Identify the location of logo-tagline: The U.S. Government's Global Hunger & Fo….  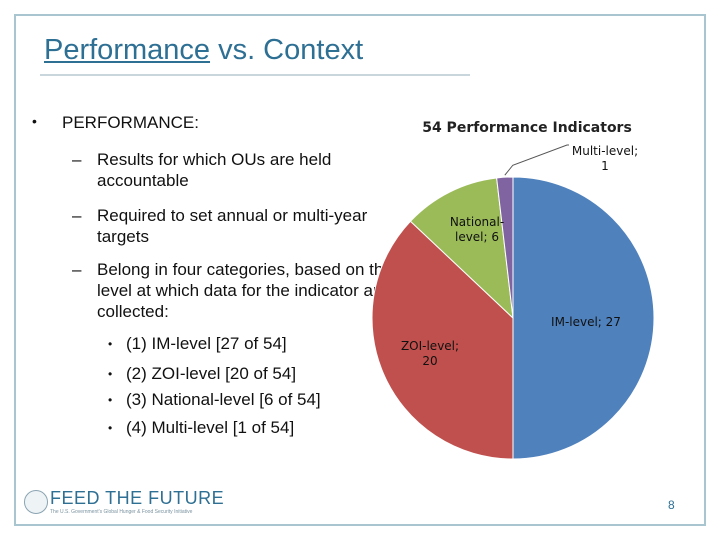
(121, 512).